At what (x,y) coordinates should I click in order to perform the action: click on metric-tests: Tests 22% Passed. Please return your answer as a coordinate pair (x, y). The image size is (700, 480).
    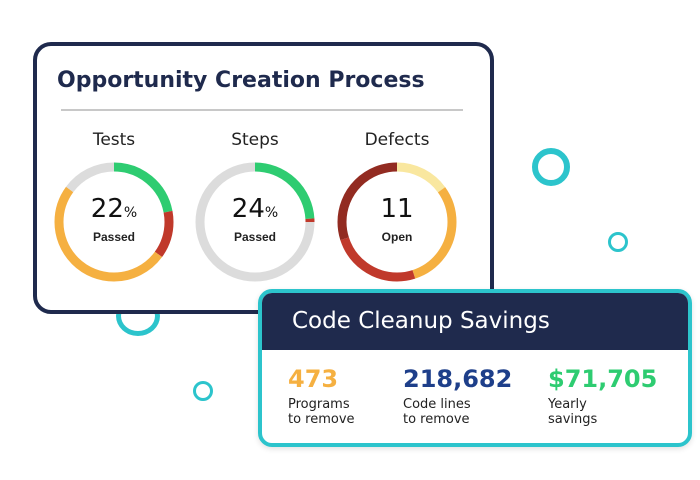
    Looking at the image, I should click on (114, 207).